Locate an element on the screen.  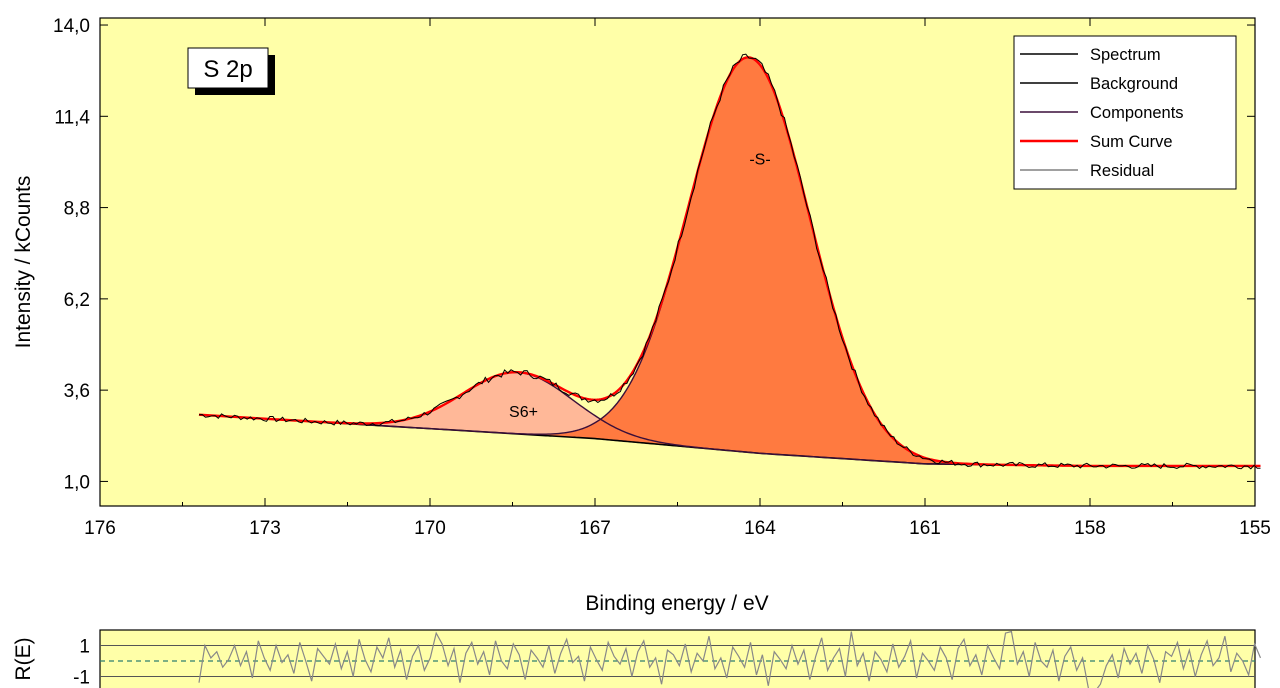
residual-y-tick-label: 1 is located at coordinates (84, 647).